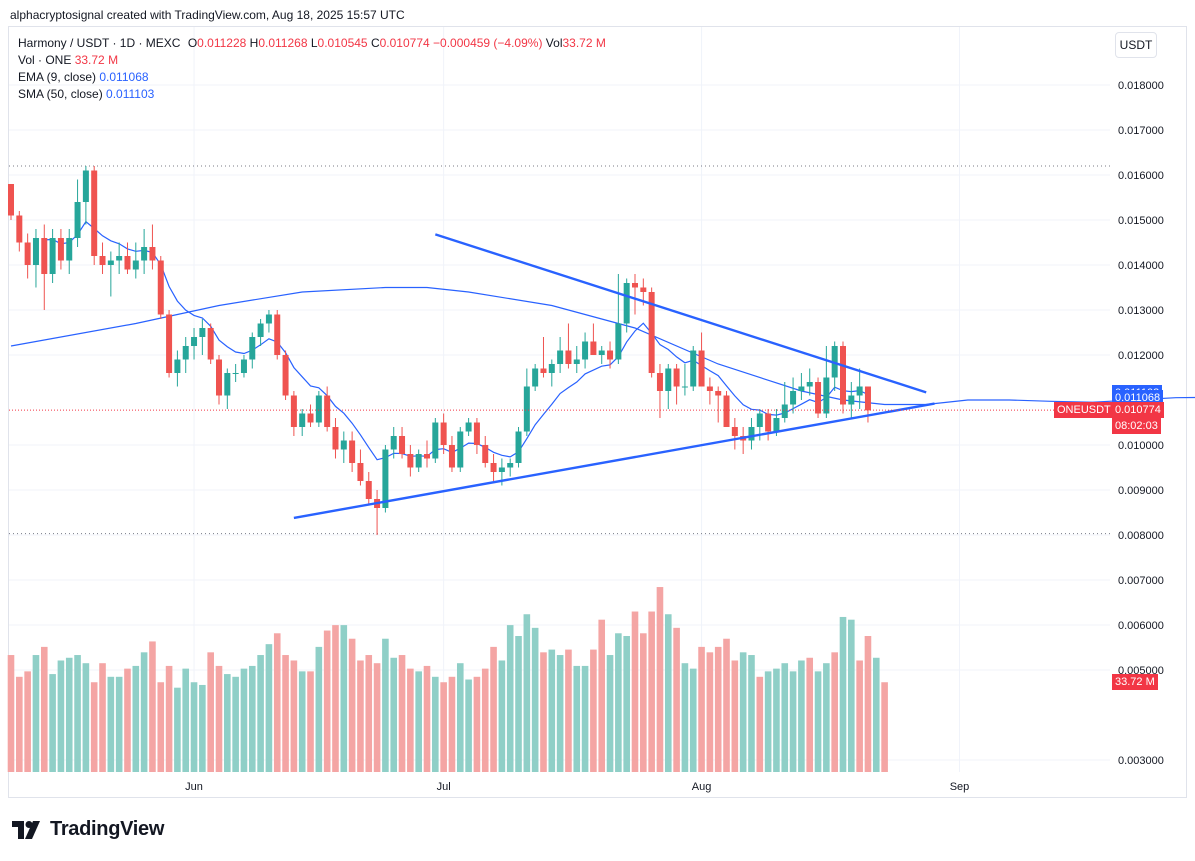 This screenshot has height=861, width=1195. What do you see at coordinates (554, 43) in the screenshot?
I see `volume-label: Vol` at bounding box center [554, 43].